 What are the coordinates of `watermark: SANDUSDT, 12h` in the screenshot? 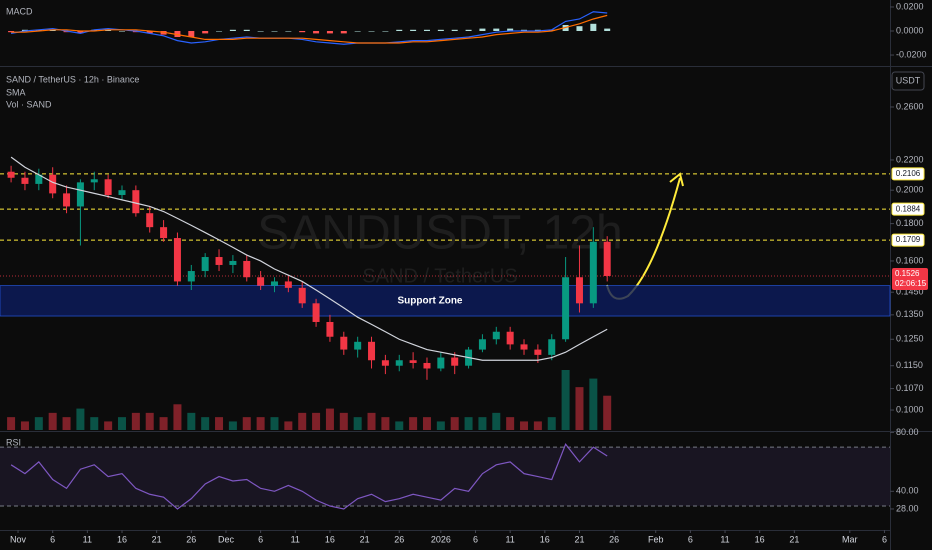 It's located at (439, 233).